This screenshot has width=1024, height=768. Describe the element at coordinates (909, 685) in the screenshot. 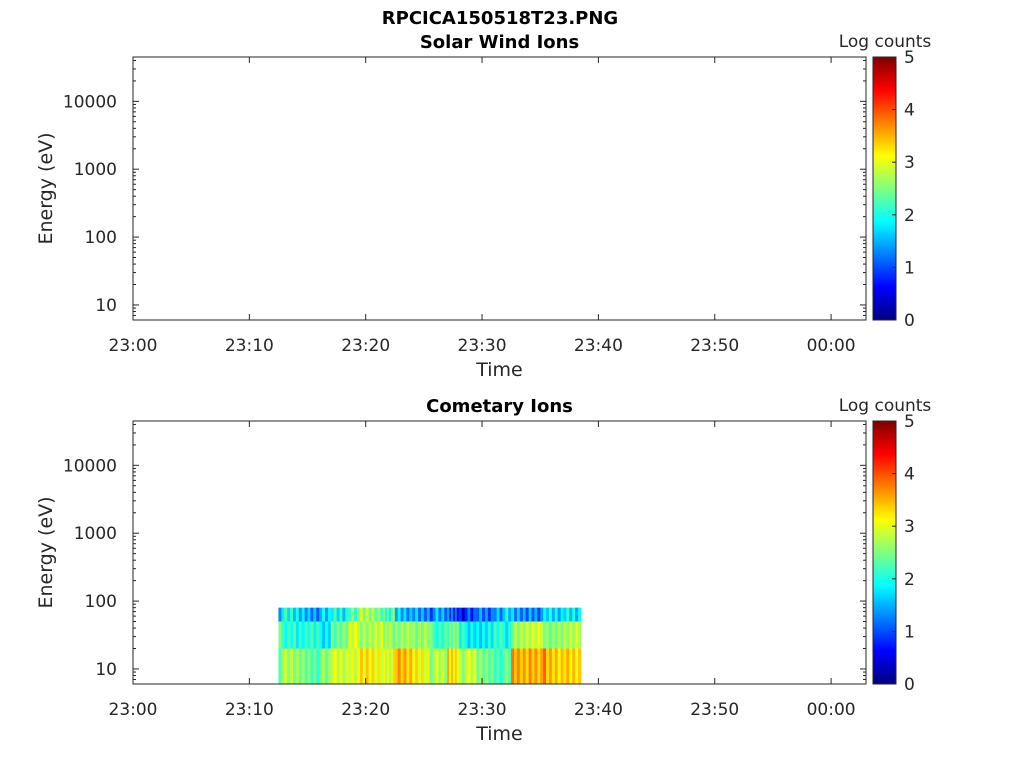

I see `colorbar-tick-label: 0` at that location.